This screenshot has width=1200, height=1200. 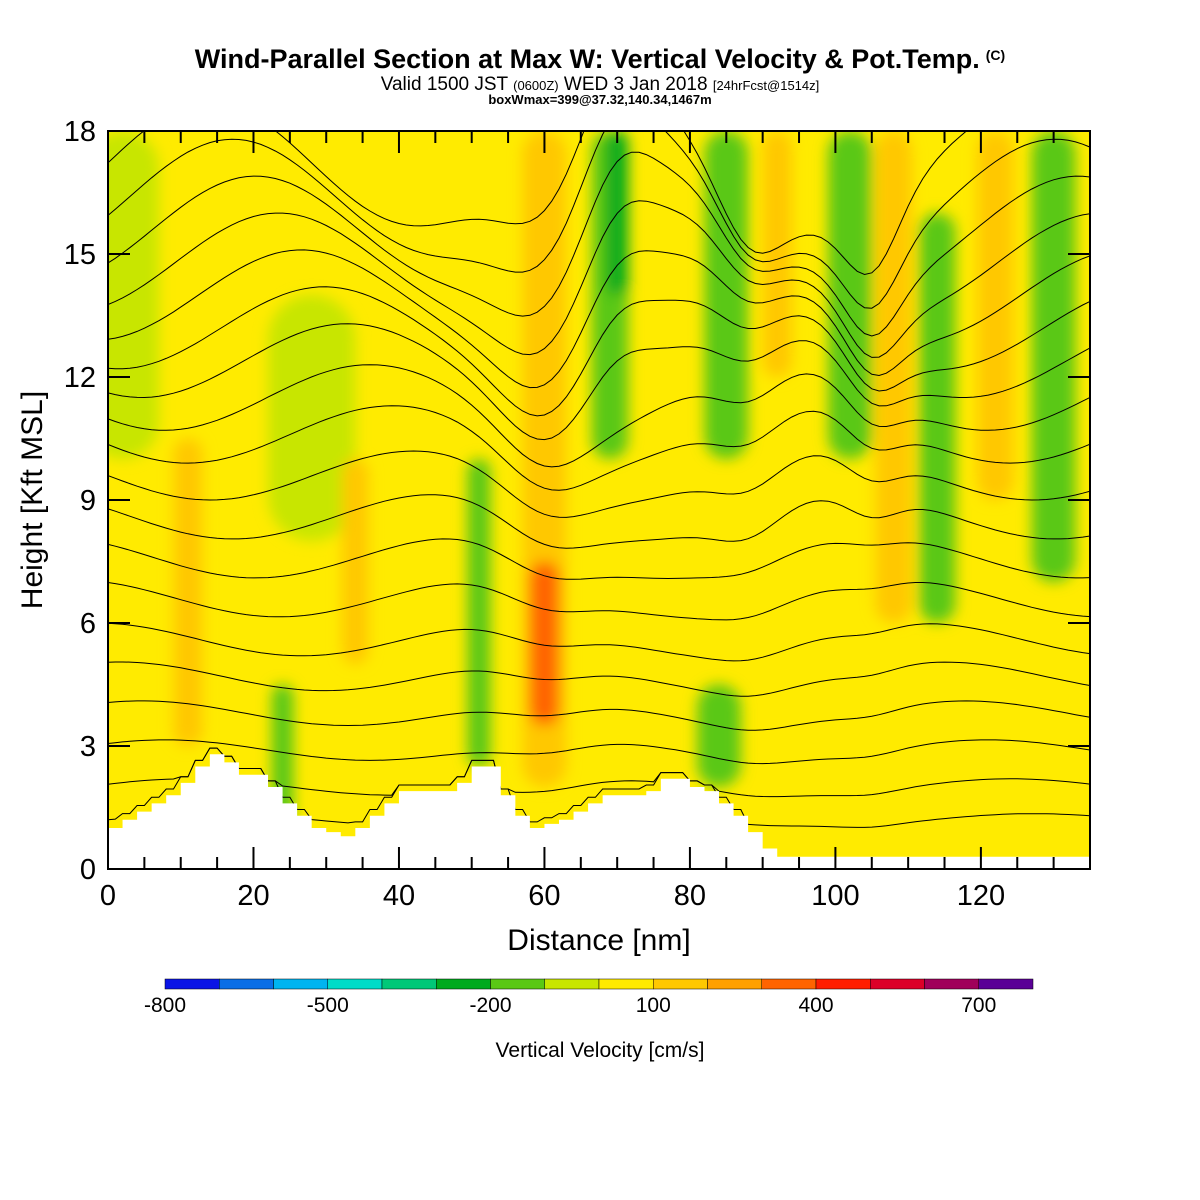 What do you see at coordinates (690, 896) in the screenshot?
I see `x-tick-label: 80` at bounding box center [690, 896].